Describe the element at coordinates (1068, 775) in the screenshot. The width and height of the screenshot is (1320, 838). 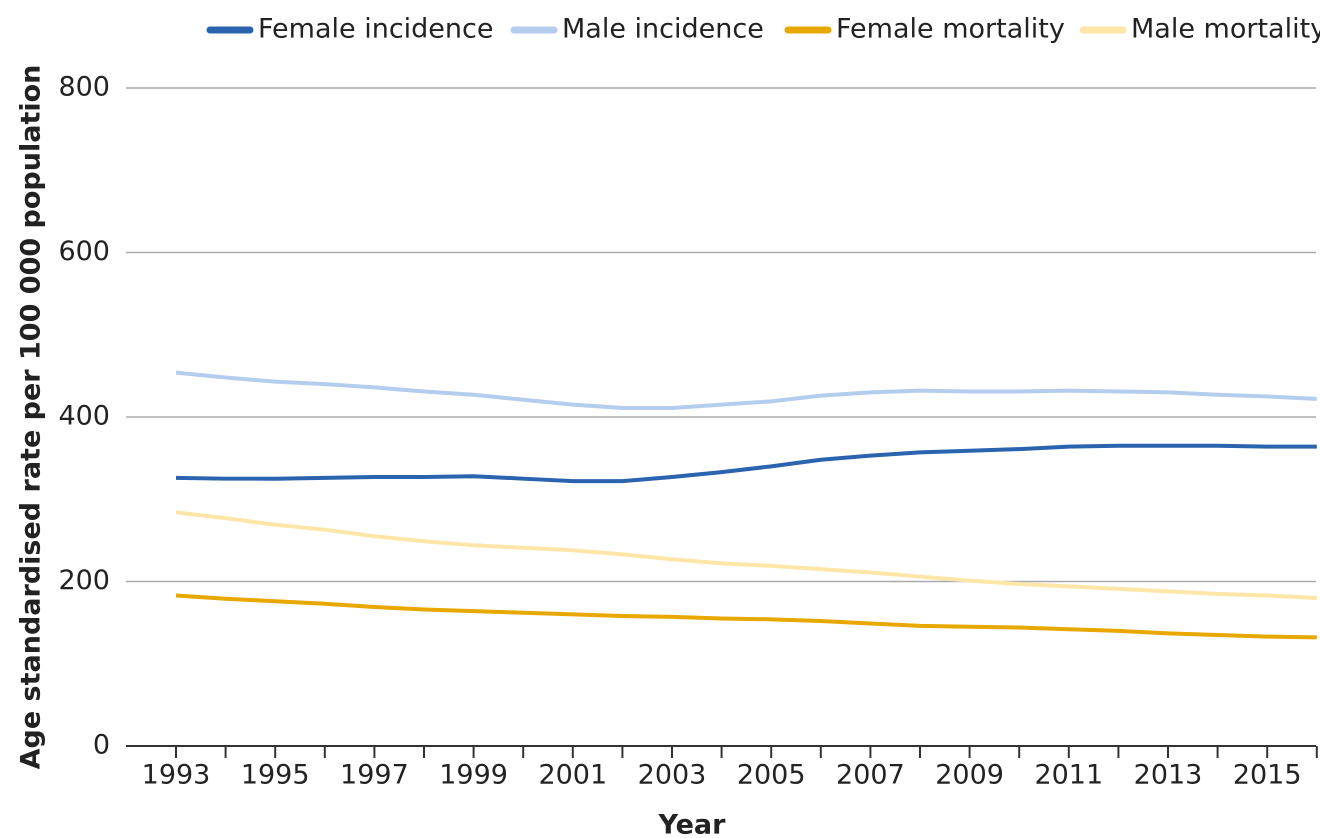
I see `x-tick-label: 2011` at that location.